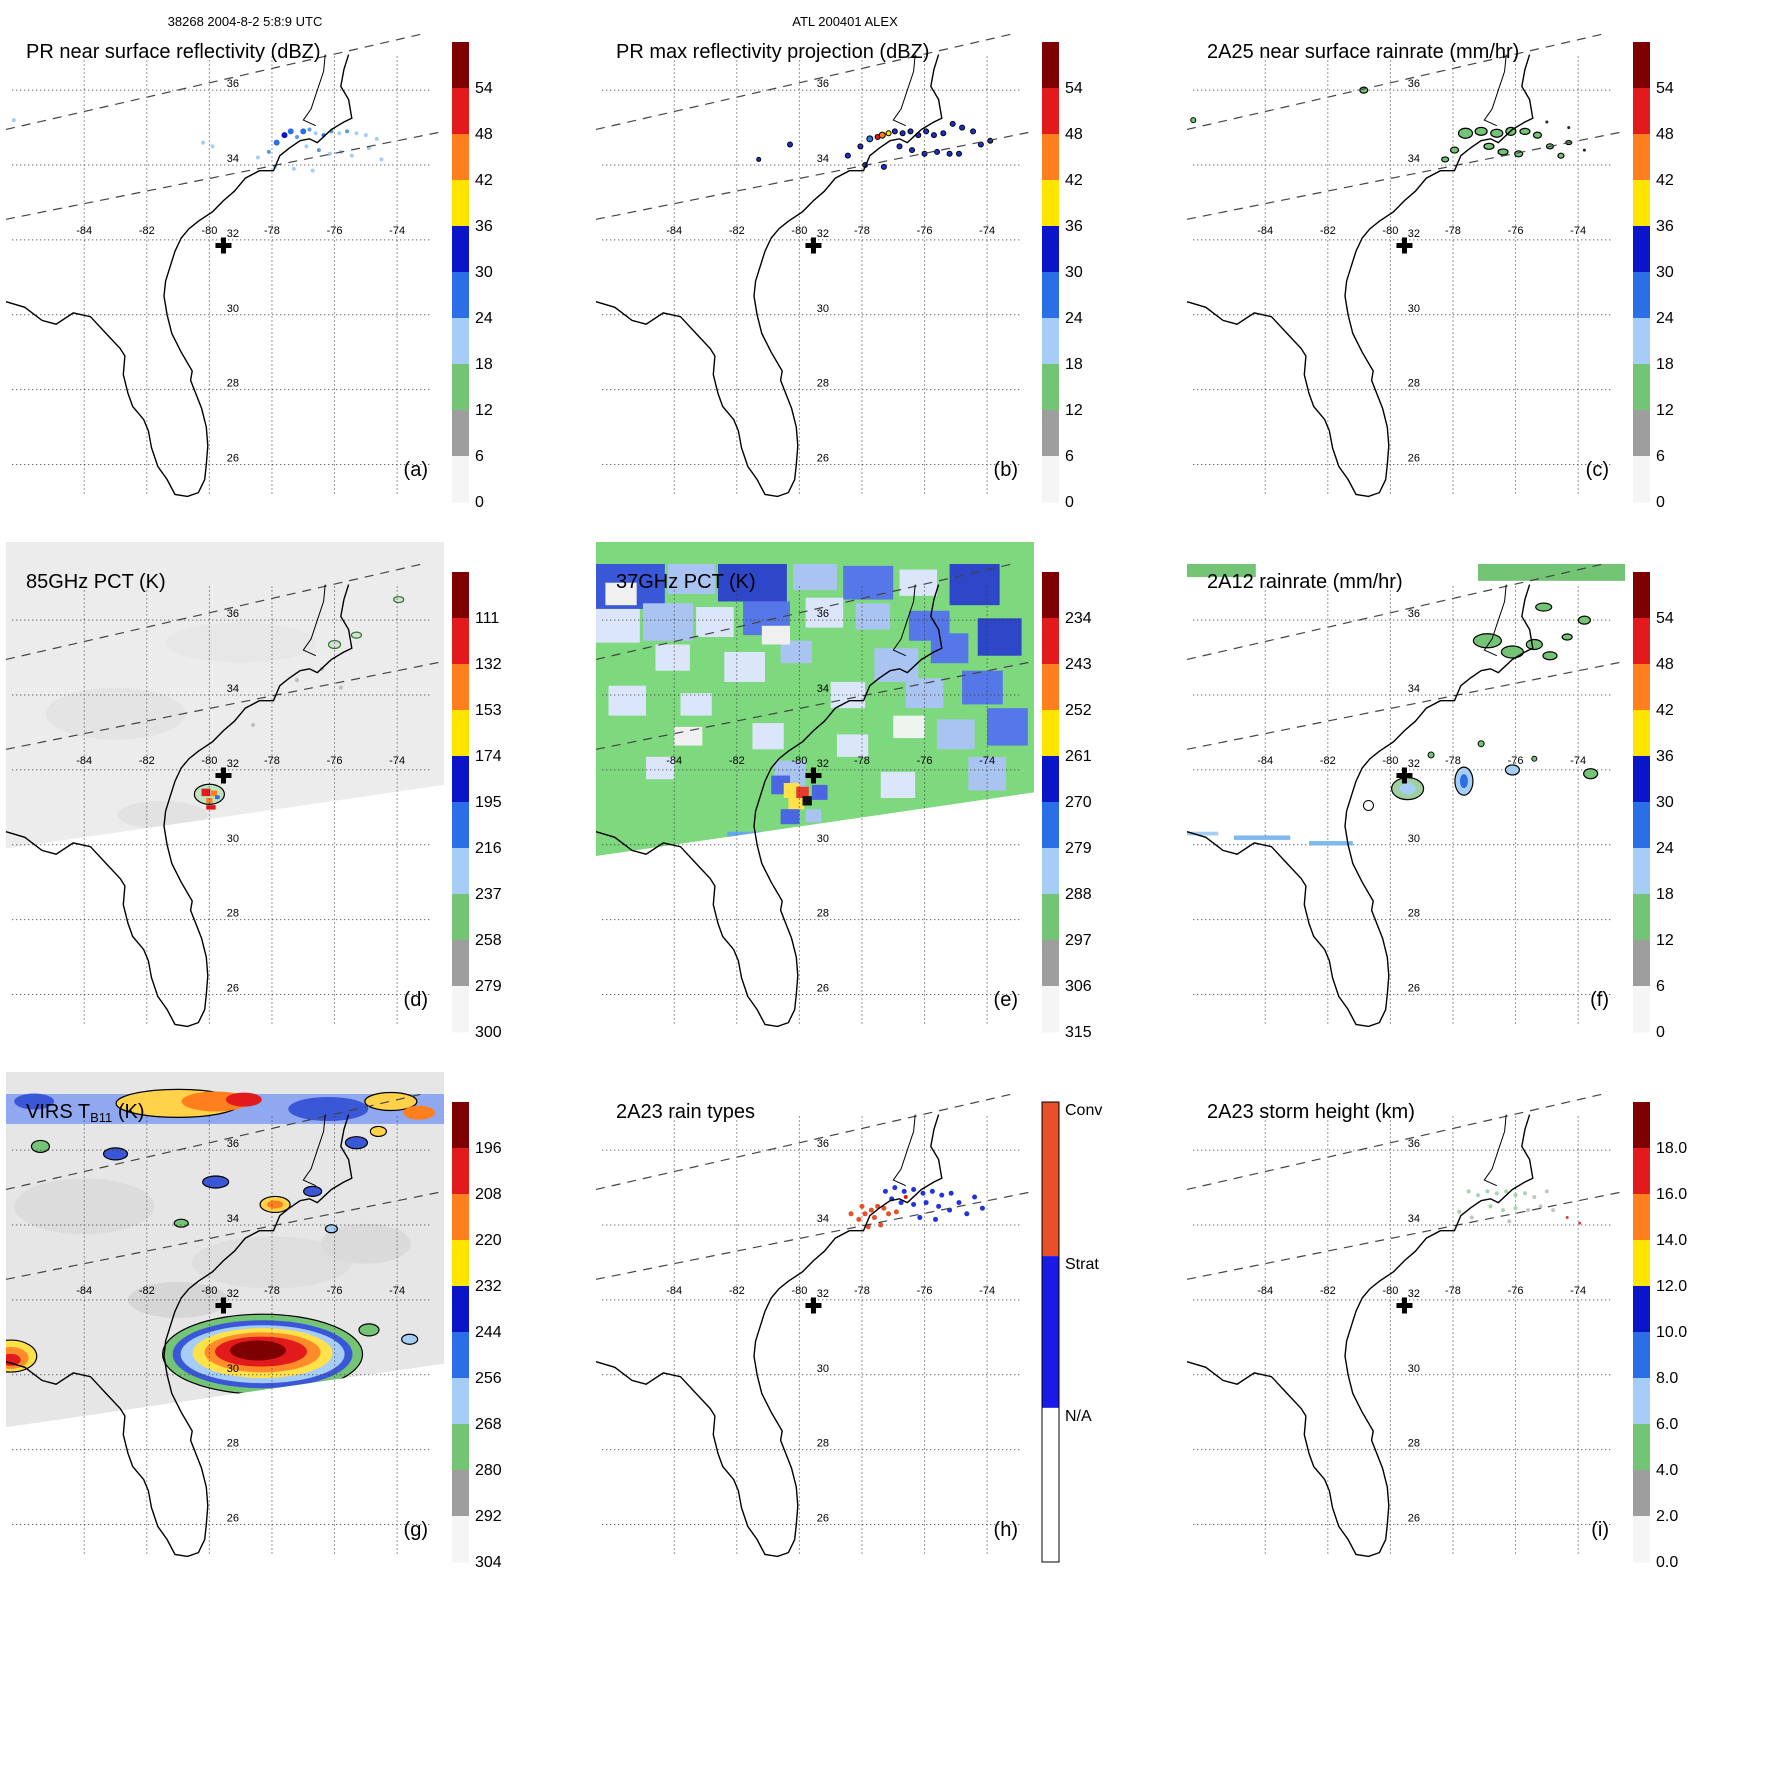 The height and width of the screenshot is (1771, 1771). What do you see at coordinates (173, 52) in the screenshot?
I see `panel-title: PR near surface reflectivity (dBZ)` at bounding box center [173, 52].